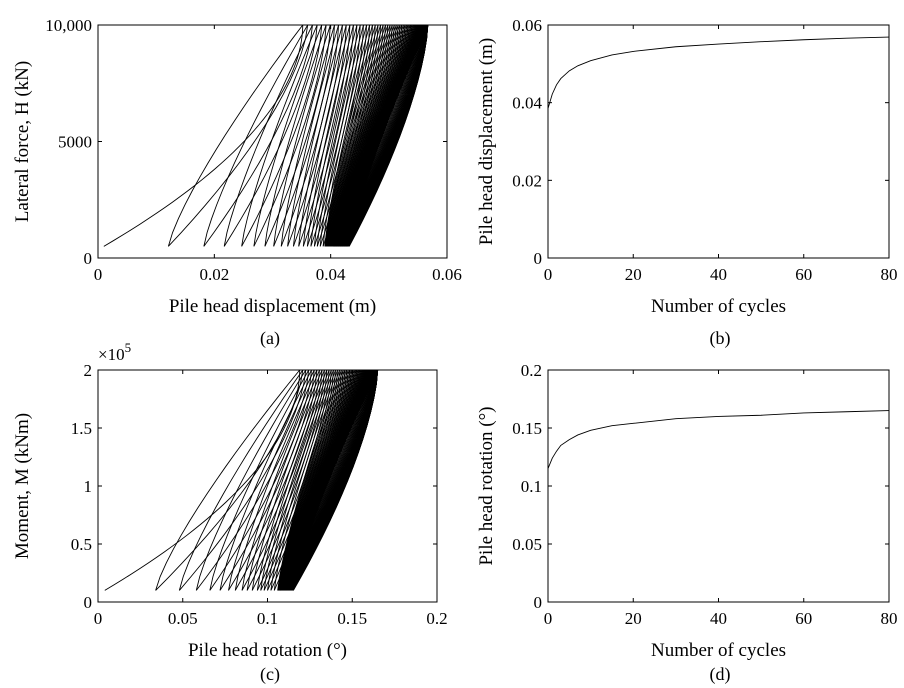 The image size is (904, 688). Describe the element at coordinates (720, 674) in the screenshot. I see `panel-caption: (d)` at that location.